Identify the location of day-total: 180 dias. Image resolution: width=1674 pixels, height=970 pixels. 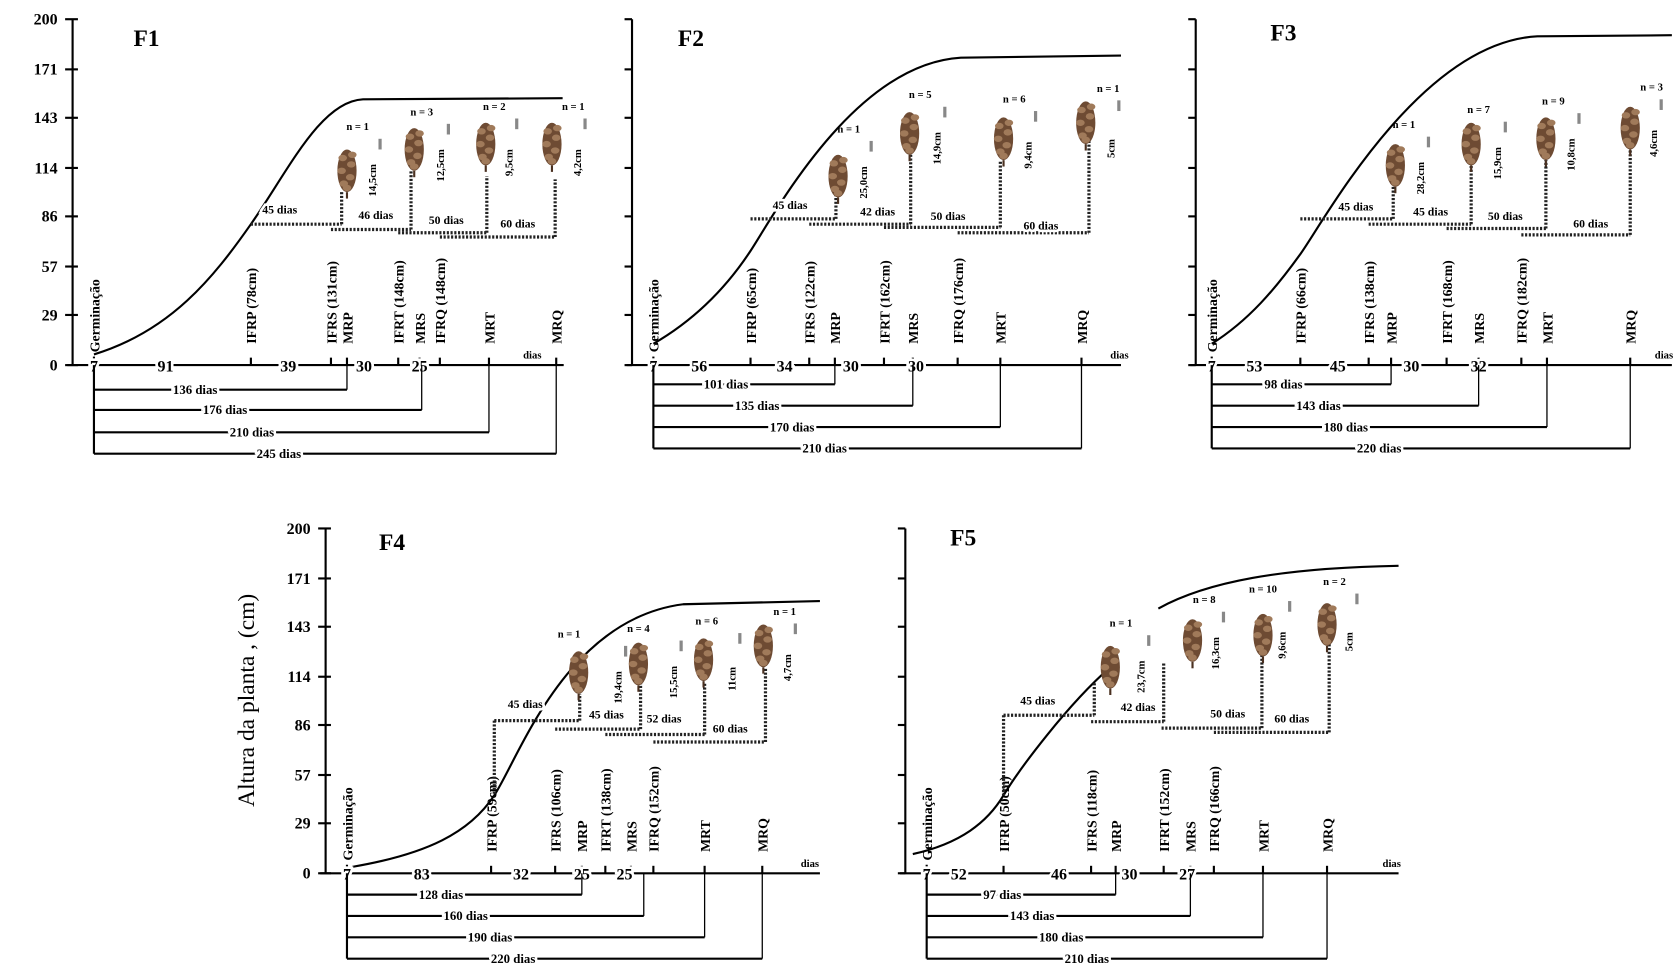
(1061, 938).